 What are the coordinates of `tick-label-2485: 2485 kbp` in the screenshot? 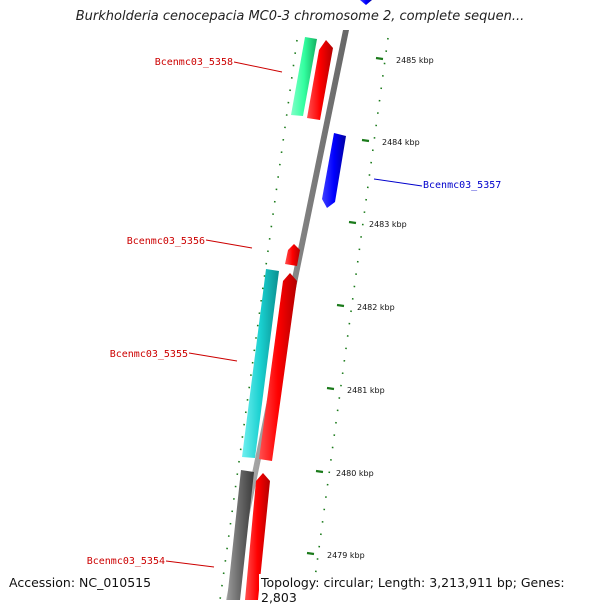 It's located at (415, 60).